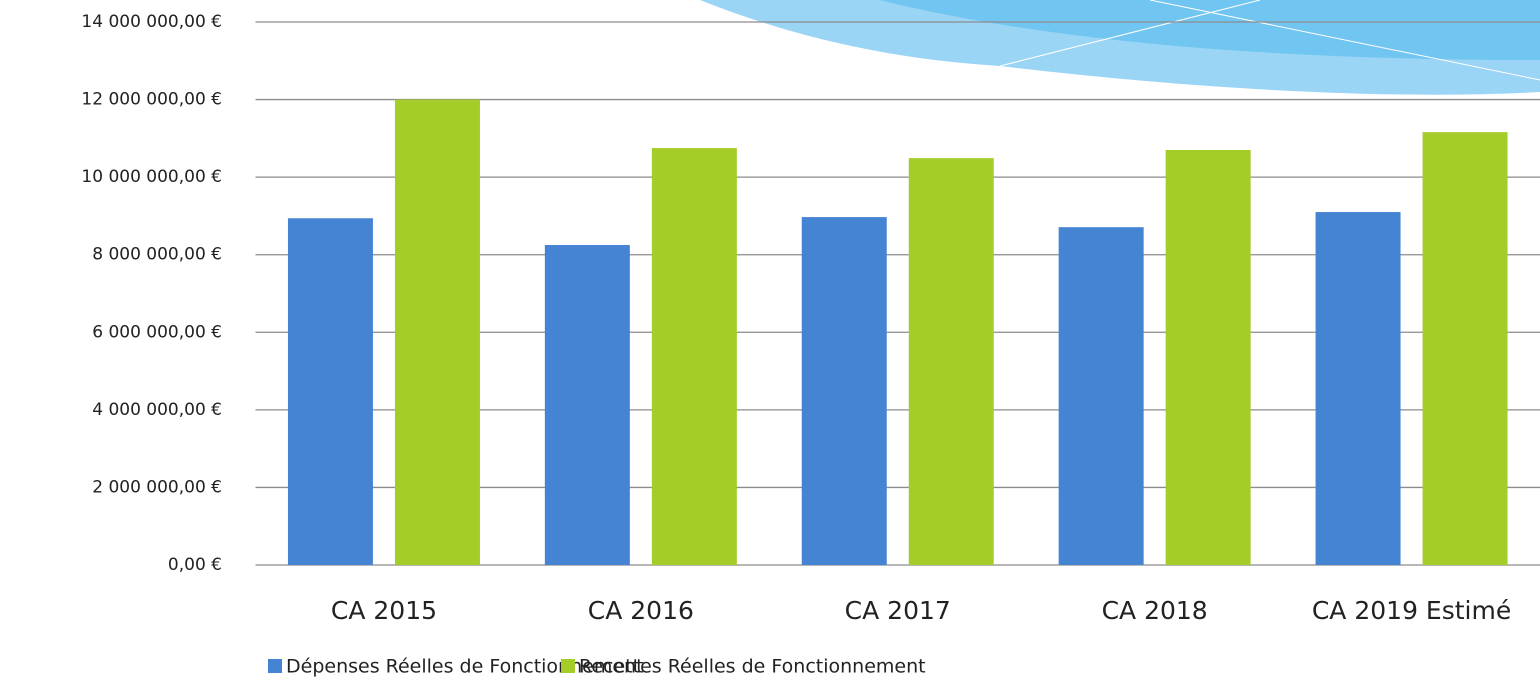  I want to click on y-tick-label: 12 000 000,00 €, so click(151, 100).